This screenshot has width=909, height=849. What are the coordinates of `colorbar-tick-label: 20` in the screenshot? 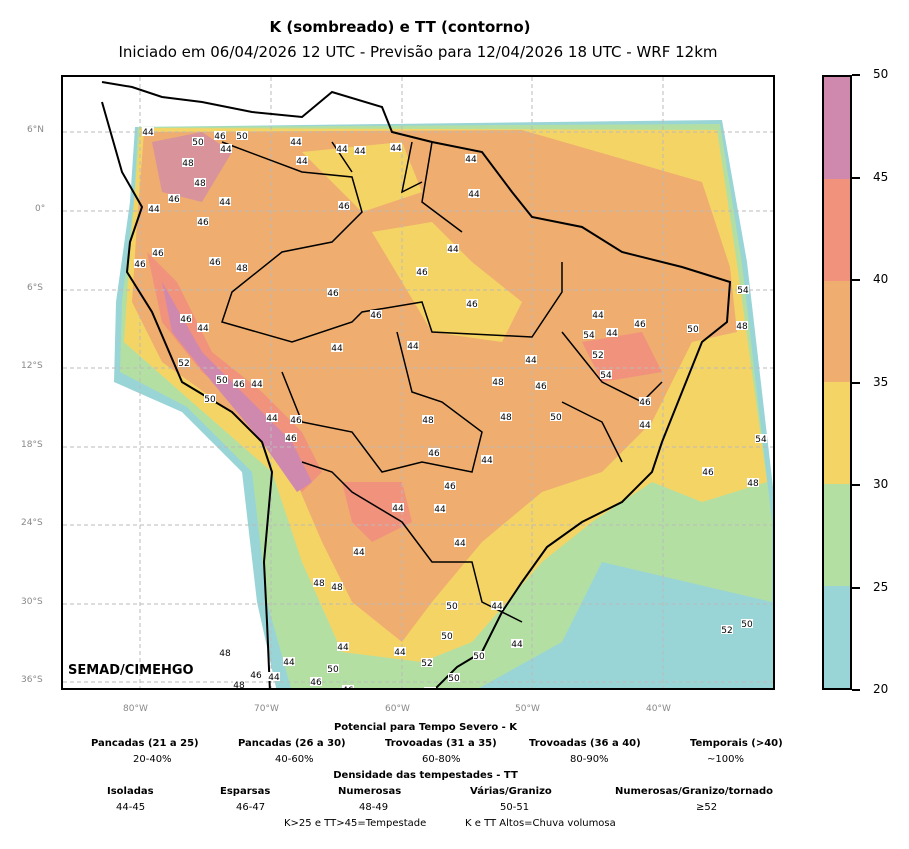 It's located at (881, 689).